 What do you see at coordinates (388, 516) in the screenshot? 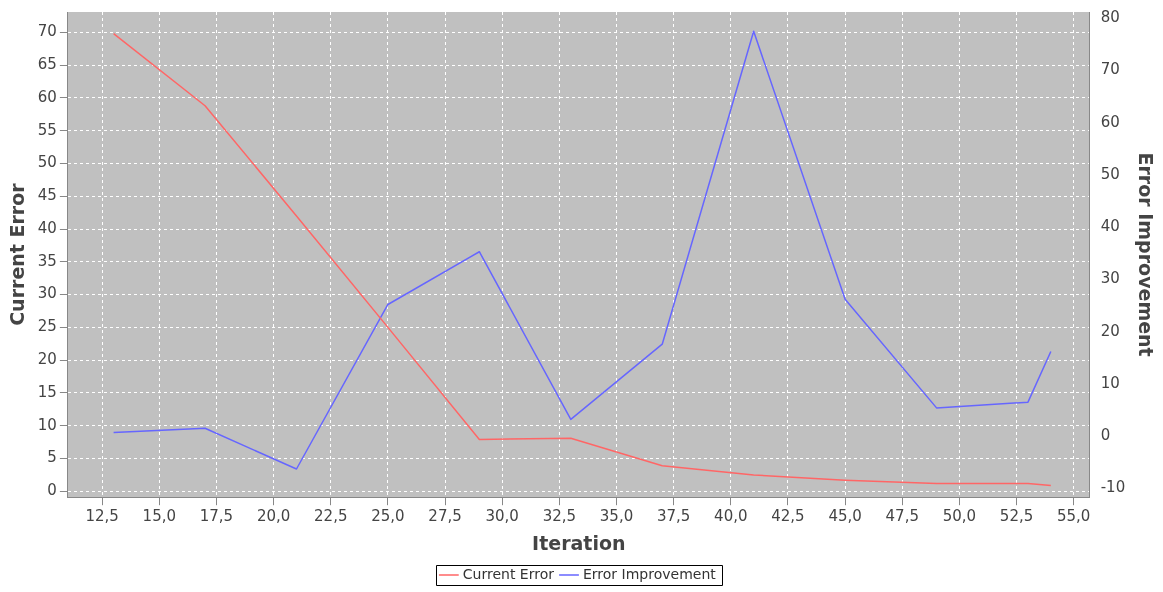
I see `x-tick-label: 25,0` at bounding box center [388, 516].